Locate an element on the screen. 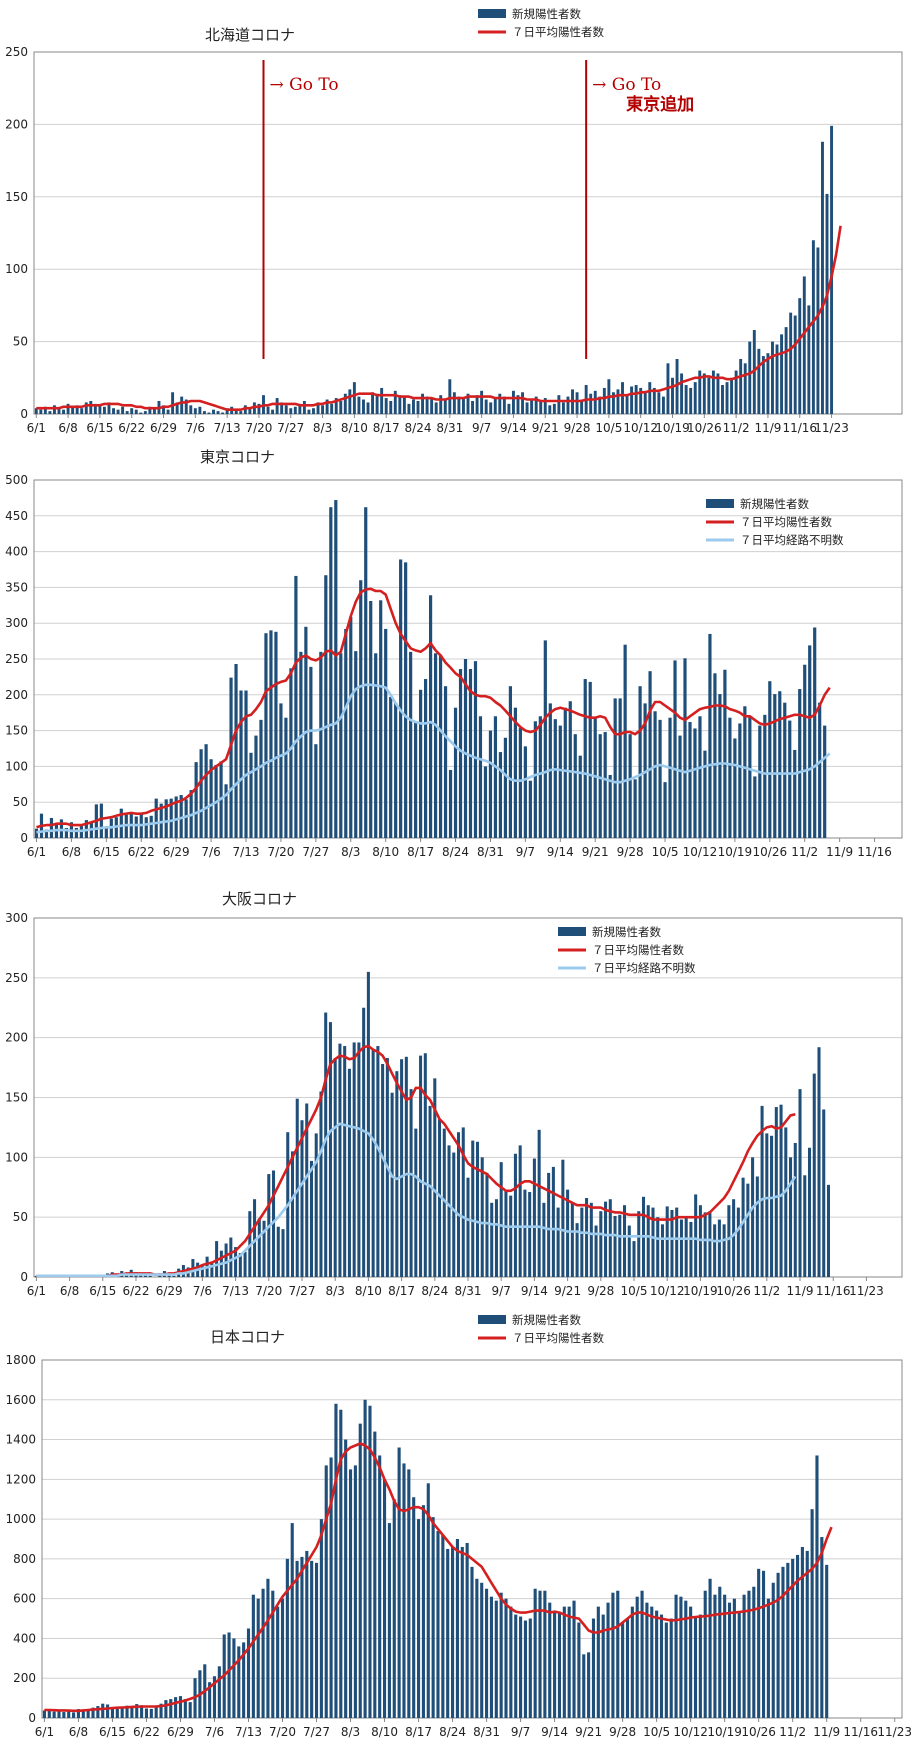  legend-swatch is located at coordinates (492, 13).